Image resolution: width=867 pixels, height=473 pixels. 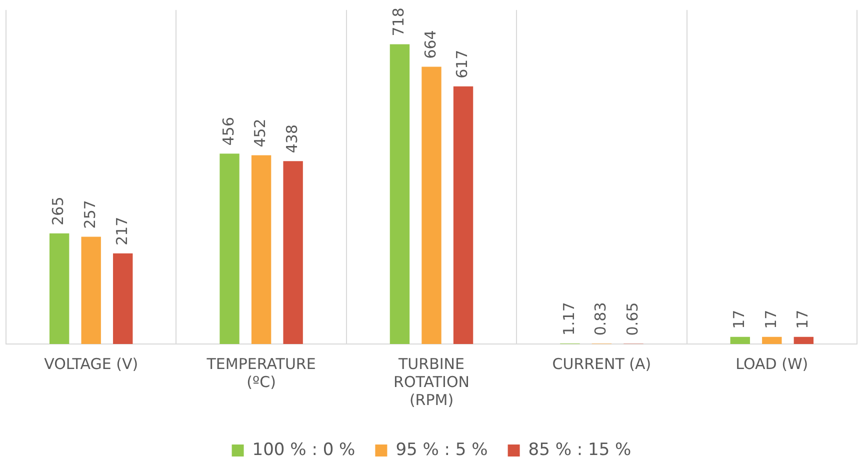 I want to click on data-label: 452, so click(x=260, y=133).